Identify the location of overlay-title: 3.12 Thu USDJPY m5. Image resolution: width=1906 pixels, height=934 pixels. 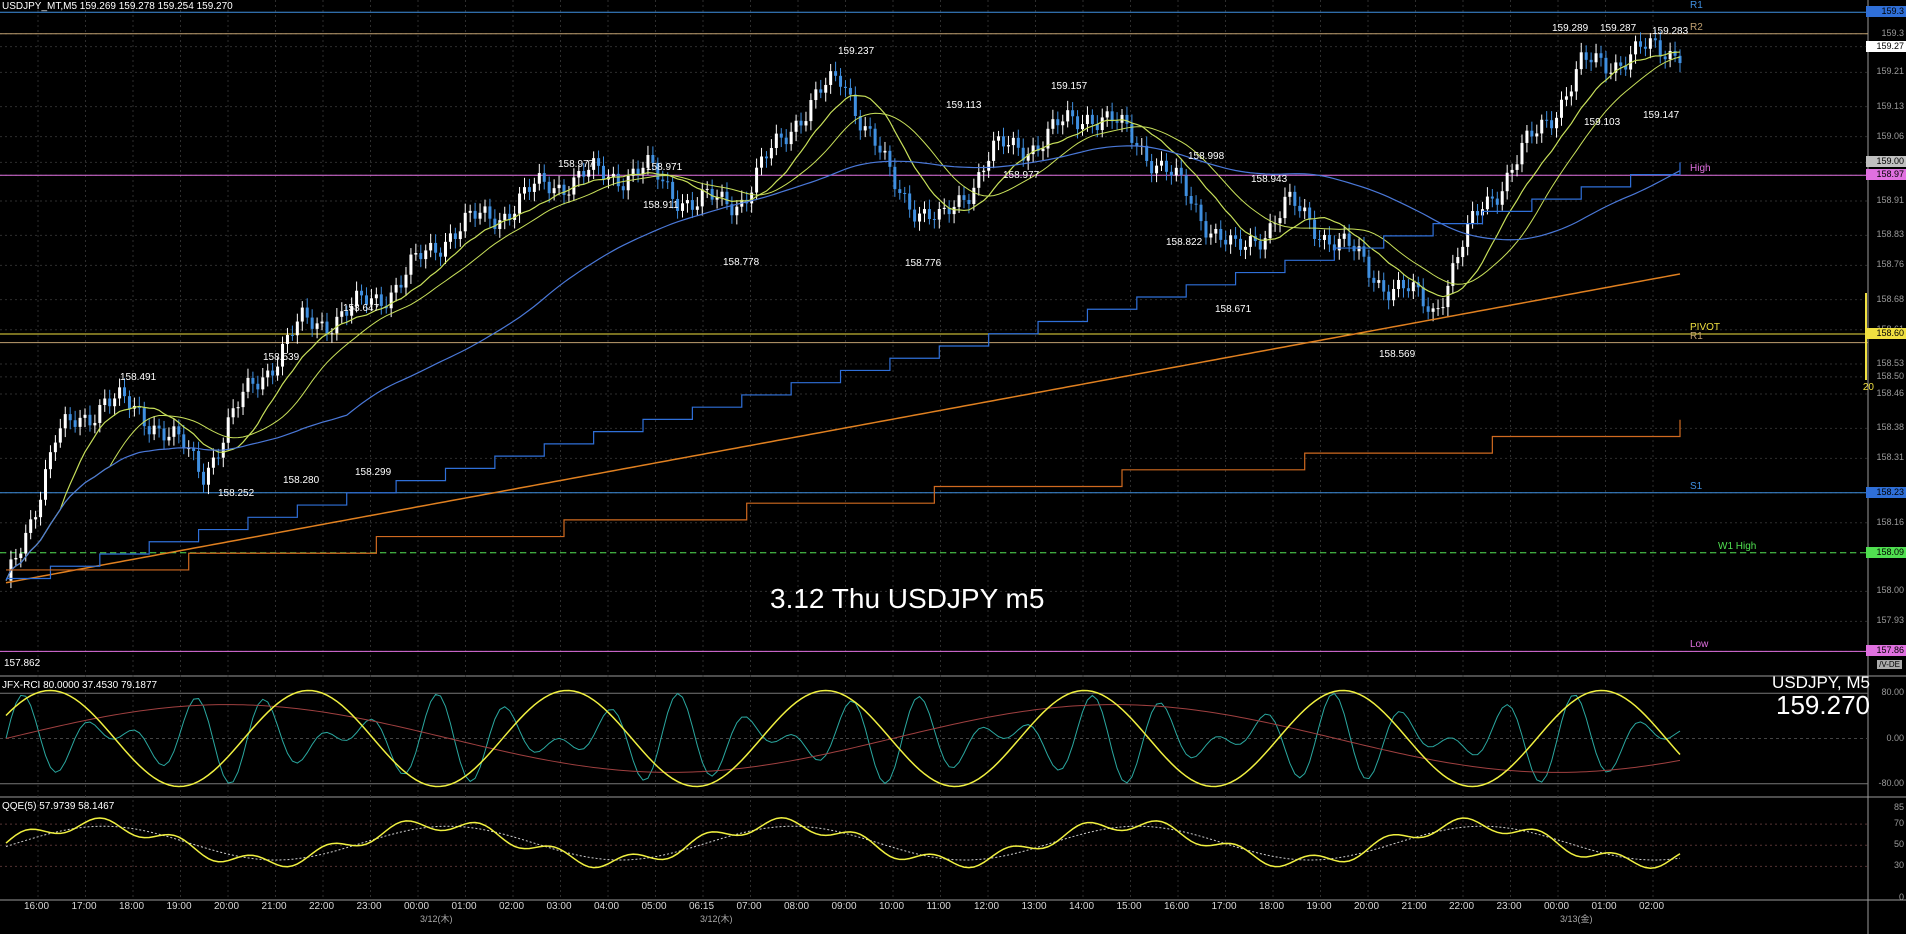
(907, 598).